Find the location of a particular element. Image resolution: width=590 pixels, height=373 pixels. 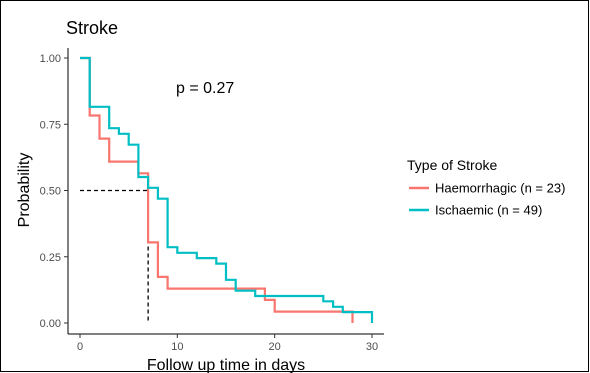

legend-label-haemorrhagic: Haemorrhagic (n = 23) is located at coordinates (500, 188).